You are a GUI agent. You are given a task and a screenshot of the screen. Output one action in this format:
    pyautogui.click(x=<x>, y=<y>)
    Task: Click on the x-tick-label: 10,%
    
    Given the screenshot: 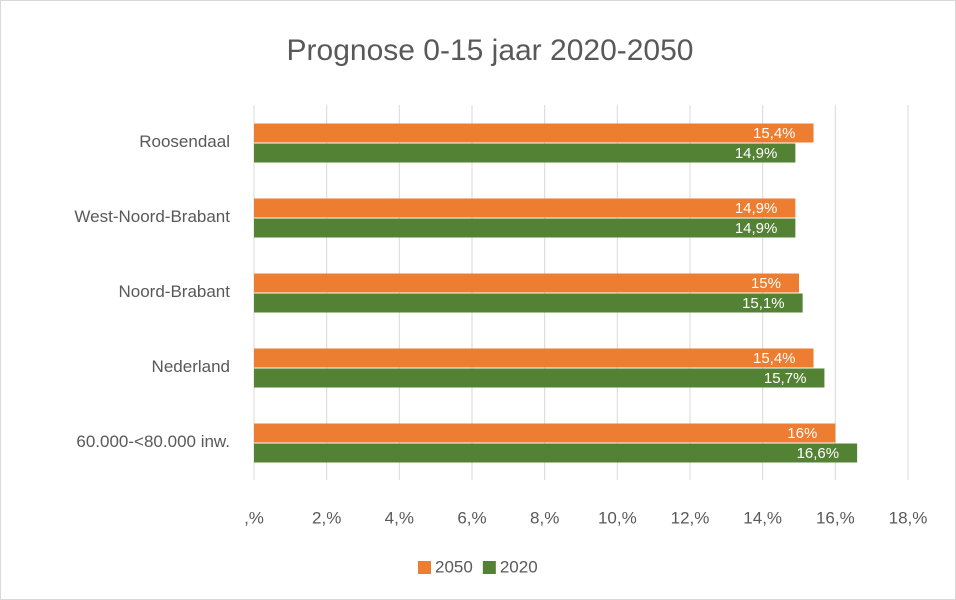 What is the action you would take?
    pyautogui.click(x=617, y=517)
    